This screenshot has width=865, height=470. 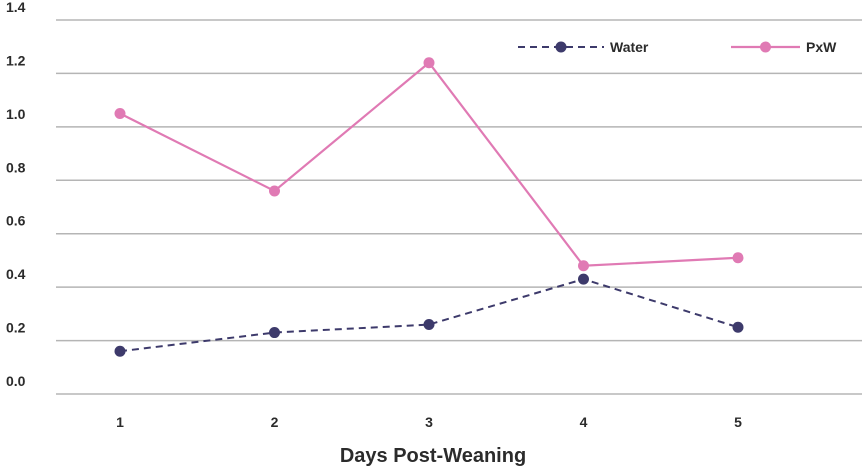 What do you see at coordinates (821, 47) in the screenshot?
I see `legend-label-pxw: PxW` at bounding box center [821, 47].